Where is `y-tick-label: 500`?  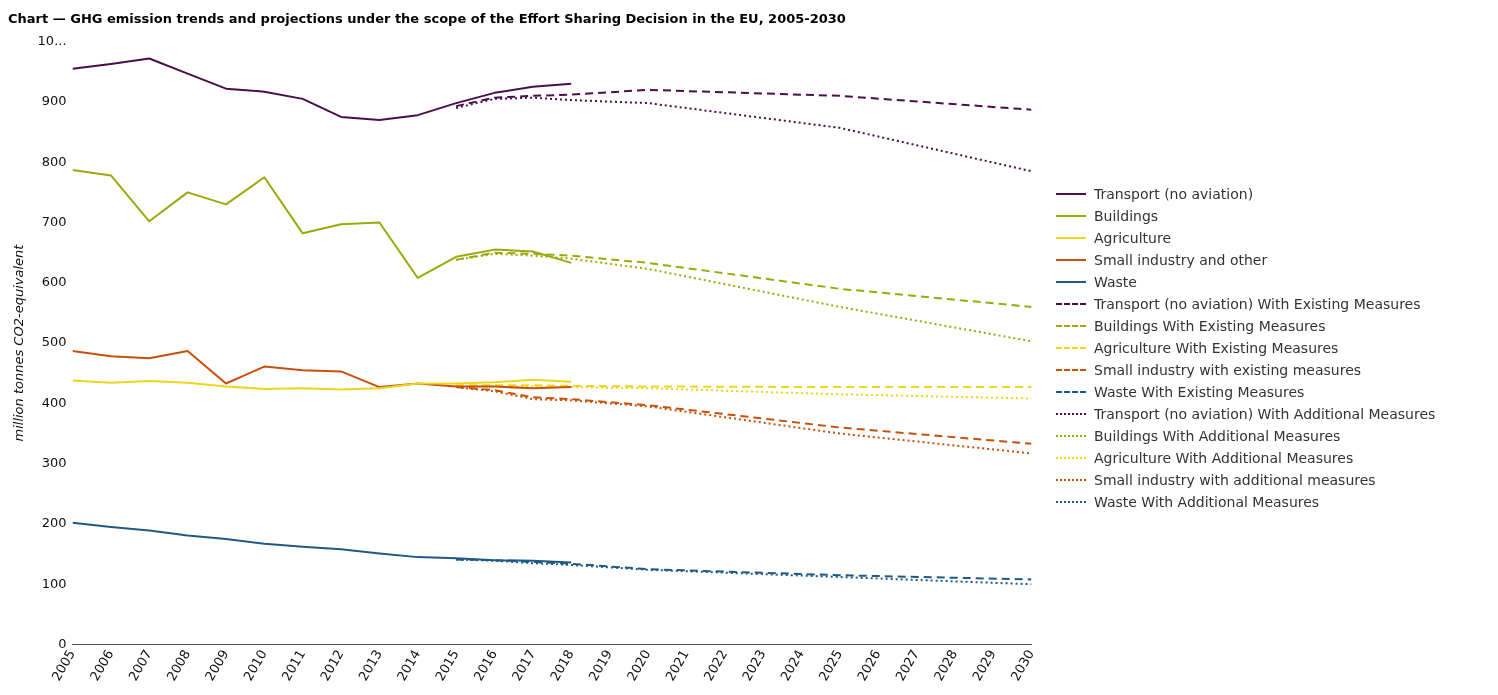
y-tick-label: 500 is located at coordinates (54, 342).